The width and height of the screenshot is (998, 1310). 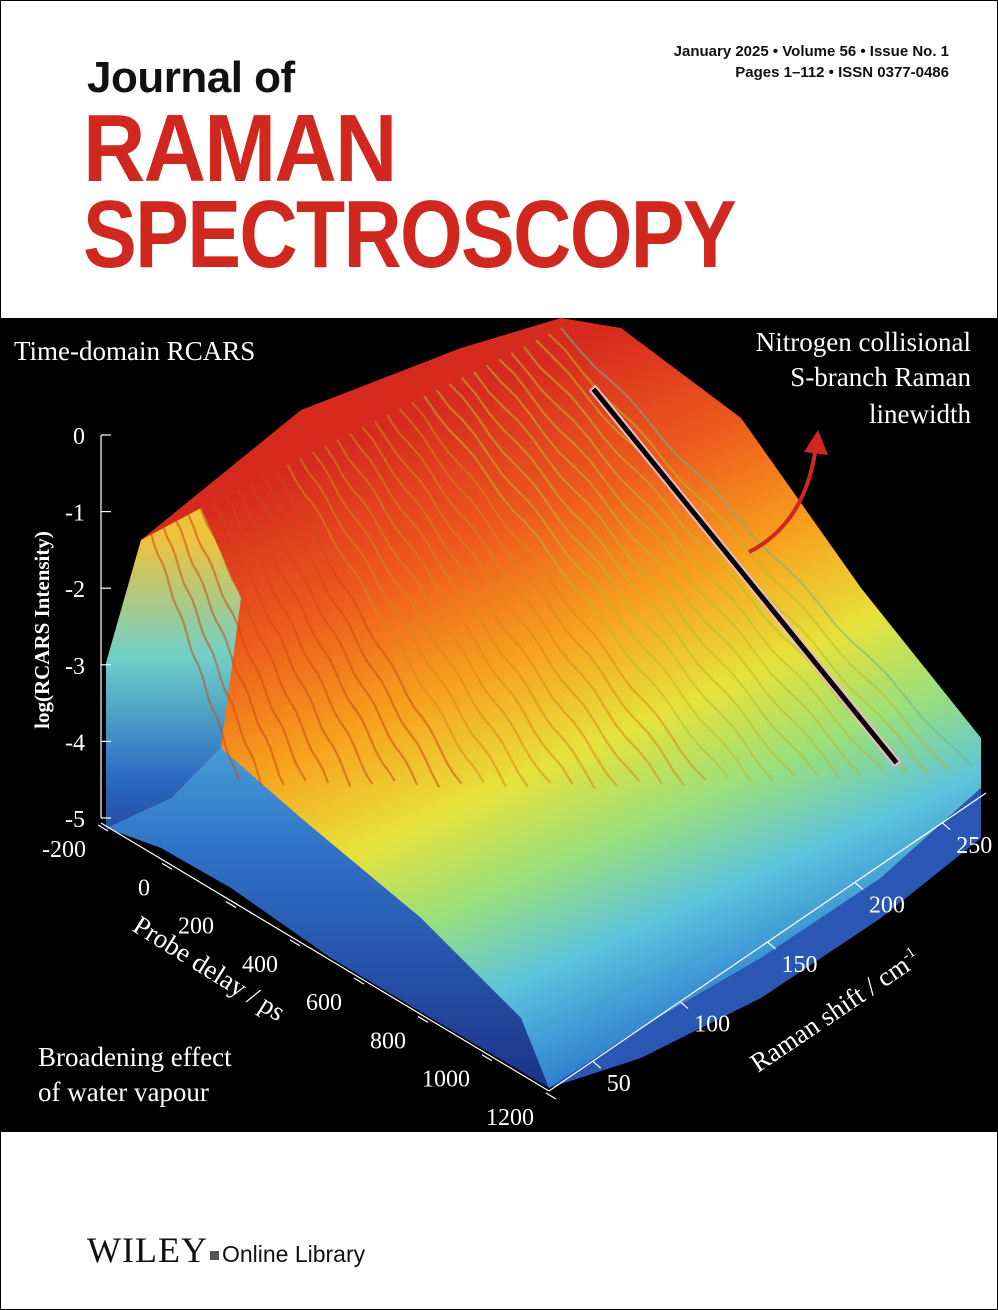 I want to click on annotation-nitrogen-line1: Nitrogen collisional, so click(x=863, y=342).